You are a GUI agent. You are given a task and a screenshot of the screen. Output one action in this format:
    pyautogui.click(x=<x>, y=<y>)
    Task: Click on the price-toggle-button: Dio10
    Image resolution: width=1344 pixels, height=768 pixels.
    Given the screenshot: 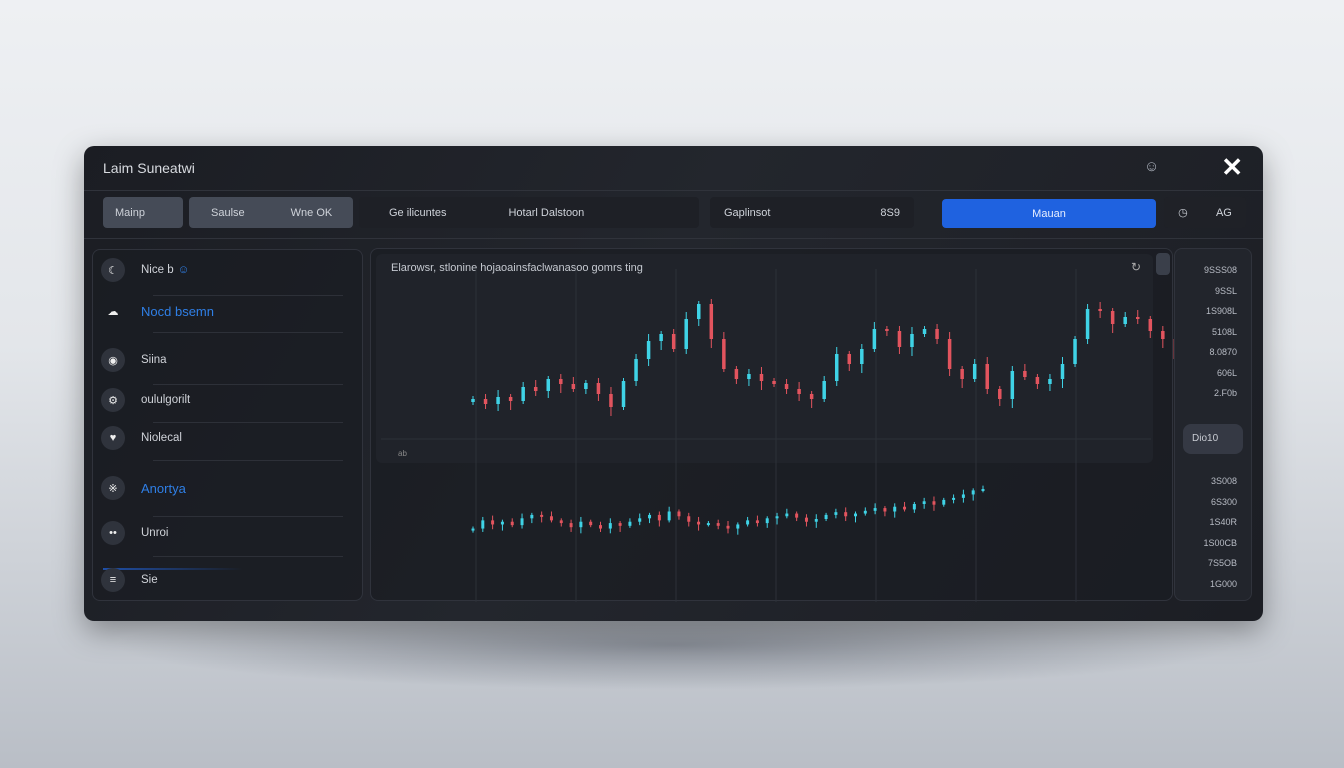 What is the action you would take?
    pyautogui.click(x=1213, y=439)
    